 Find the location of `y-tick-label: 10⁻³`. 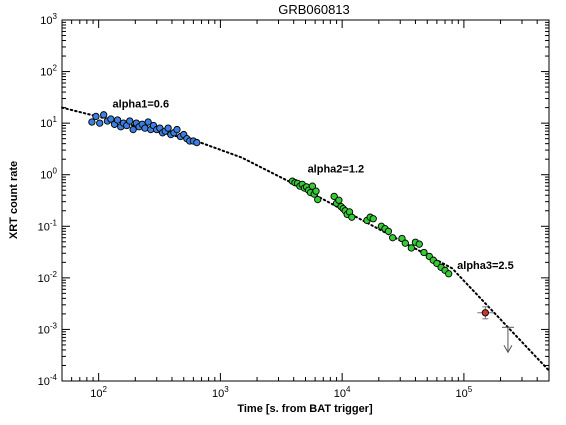

y-tick-label: 10⁻³ is located at coordinates (48, 328).